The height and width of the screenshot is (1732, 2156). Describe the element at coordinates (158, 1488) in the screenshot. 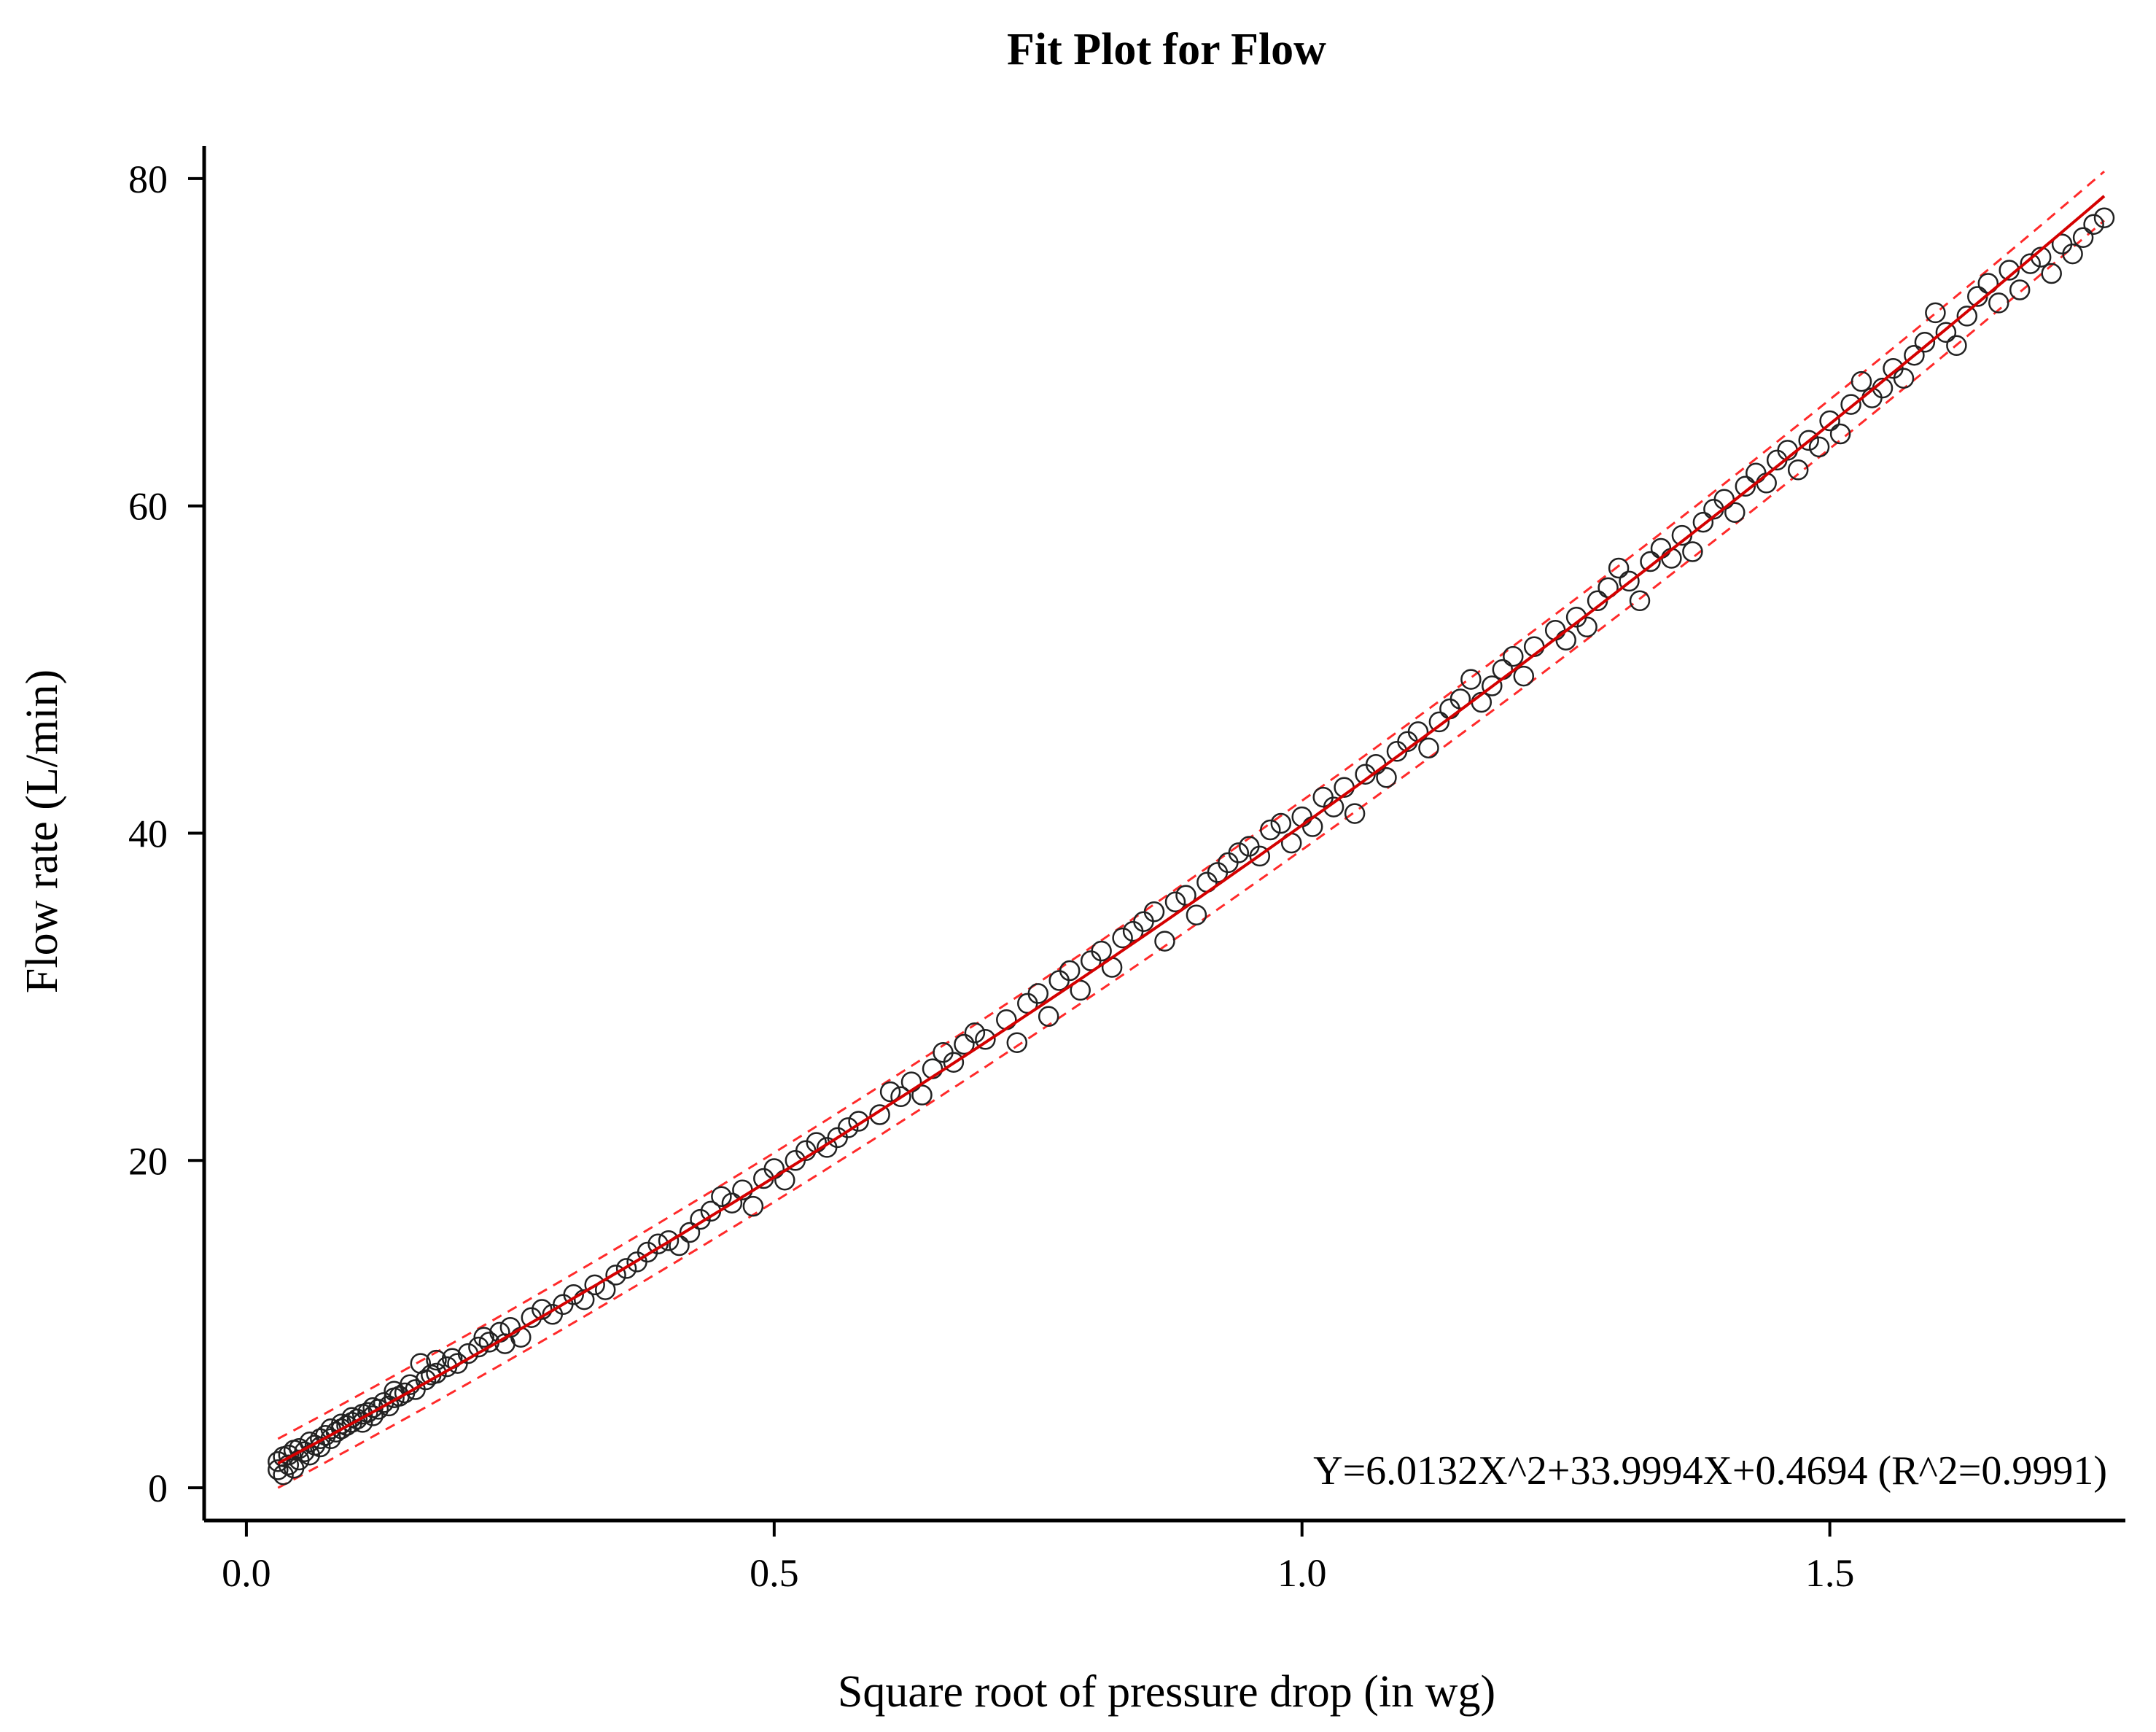

I see `y-tick-label: 0` at that location.